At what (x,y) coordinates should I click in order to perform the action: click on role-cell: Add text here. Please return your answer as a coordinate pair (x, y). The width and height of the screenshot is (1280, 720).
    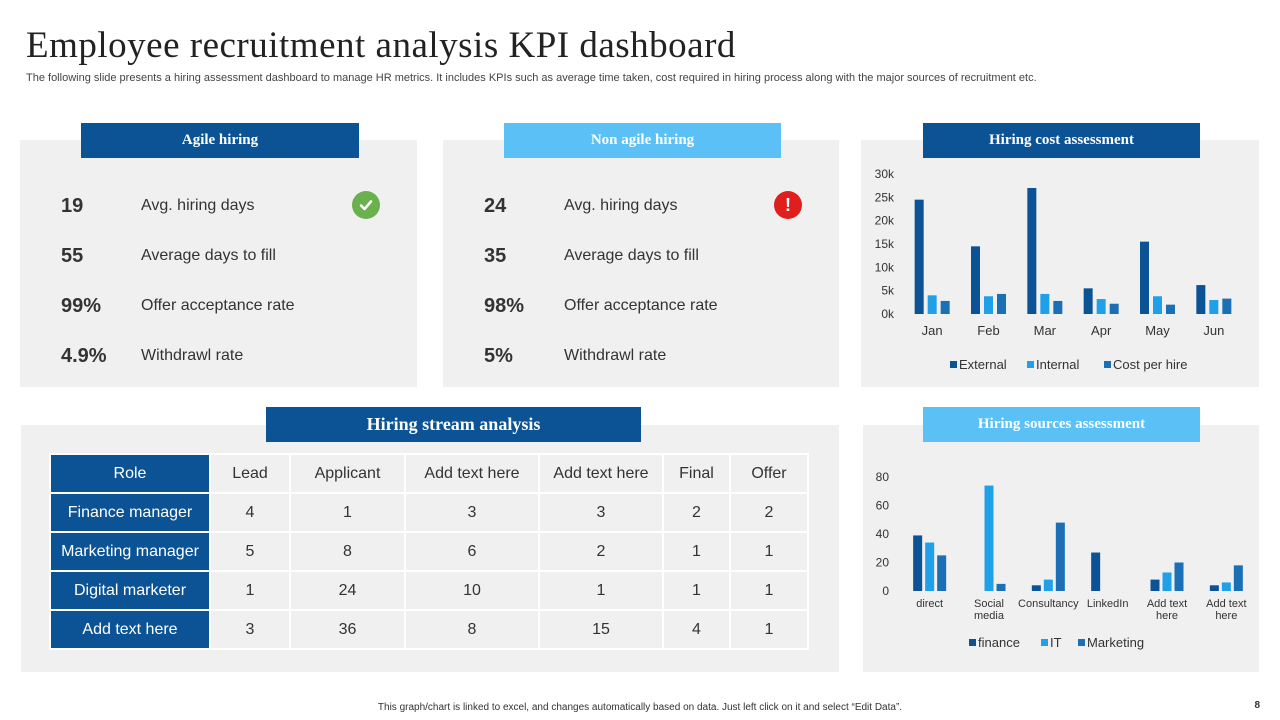
    Looking at the image, I should click on (130, 629).